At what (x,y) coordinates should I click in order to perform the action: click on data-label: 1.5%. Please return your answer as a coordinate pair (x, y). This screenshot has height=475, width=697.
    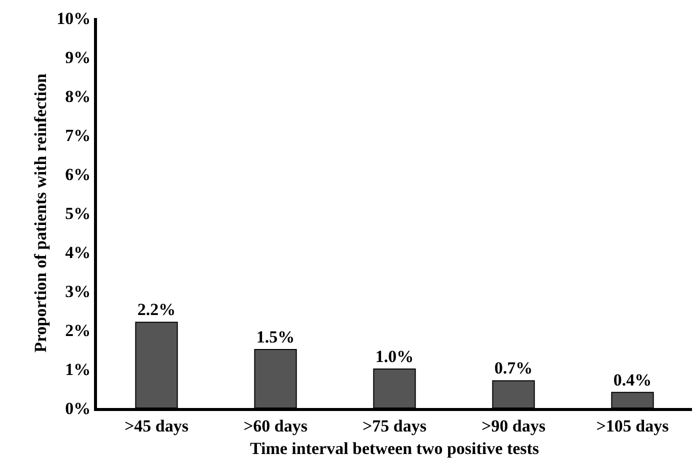
    Looking at the image, I should click on (275, 337).